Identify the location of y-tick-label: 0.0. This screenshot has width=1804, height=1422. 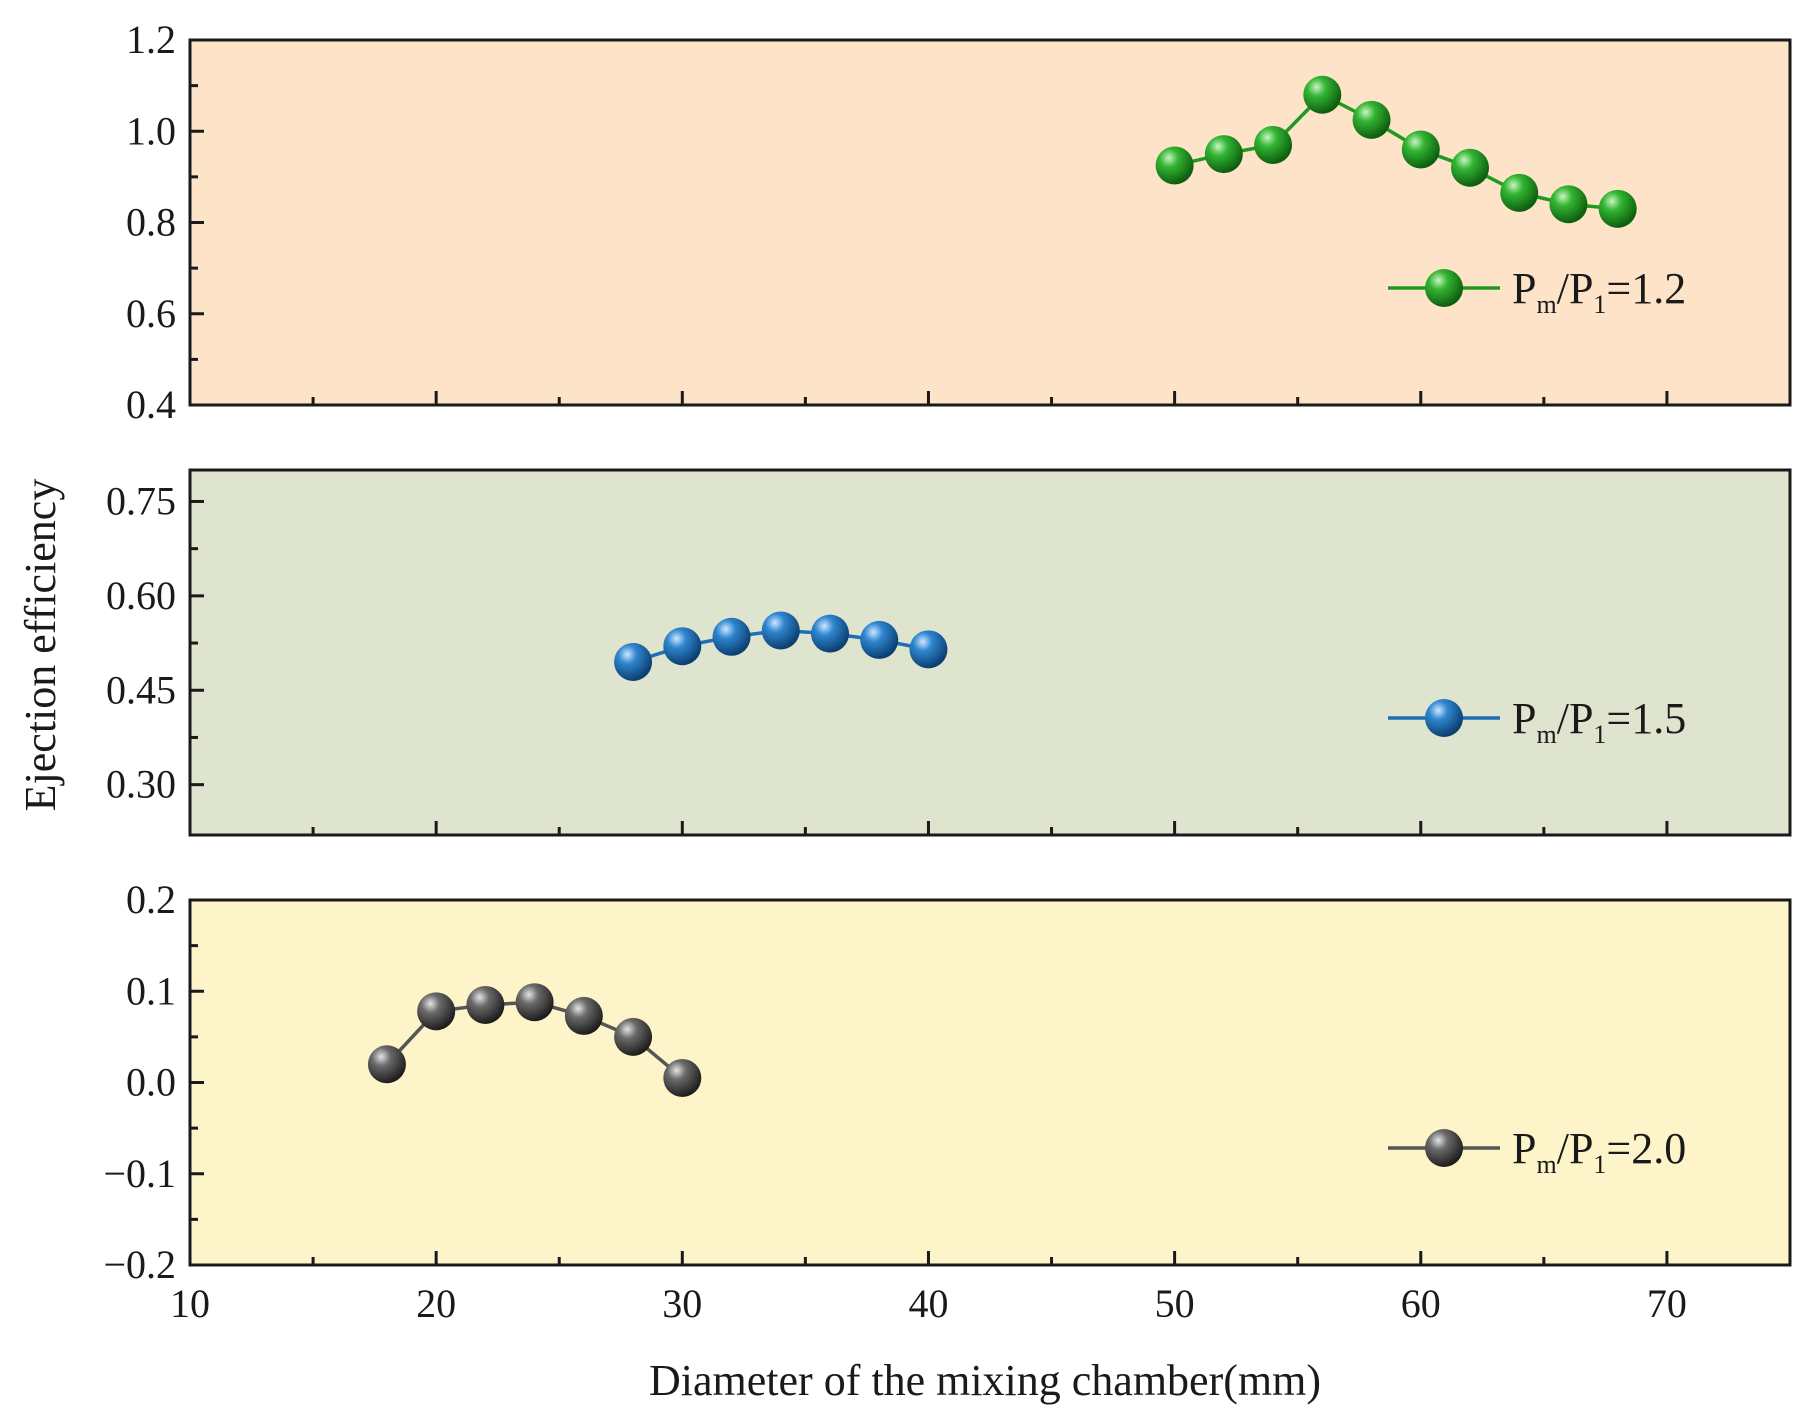
(151, 1082).